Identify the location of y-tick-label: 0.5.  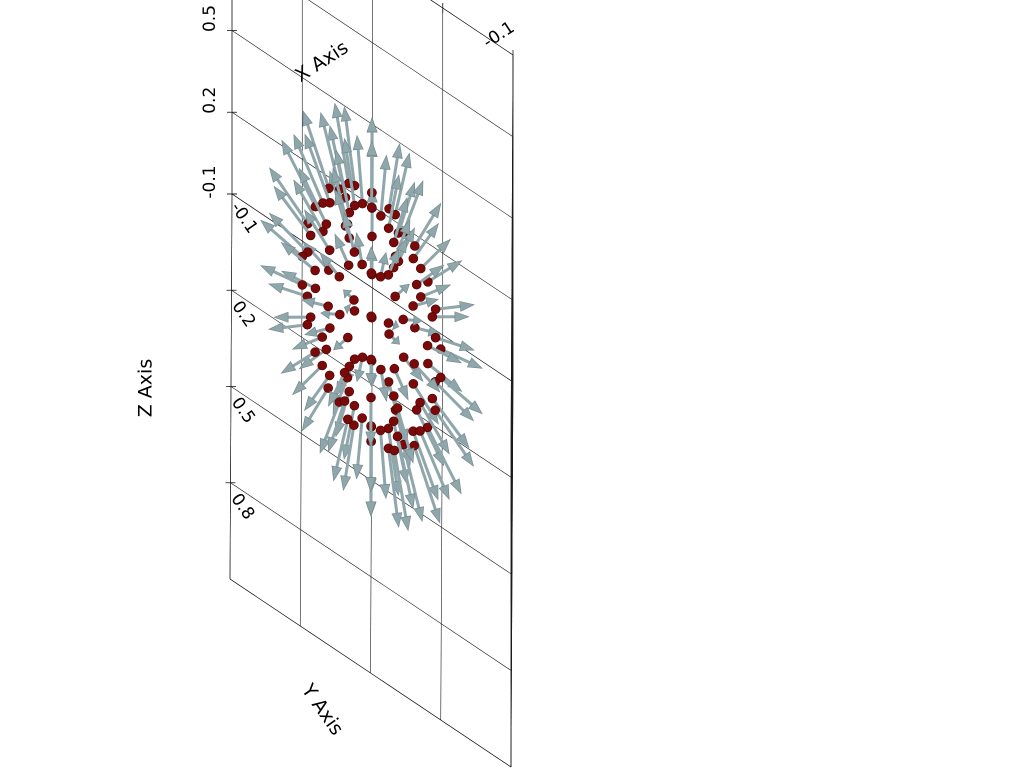
(243, 411).